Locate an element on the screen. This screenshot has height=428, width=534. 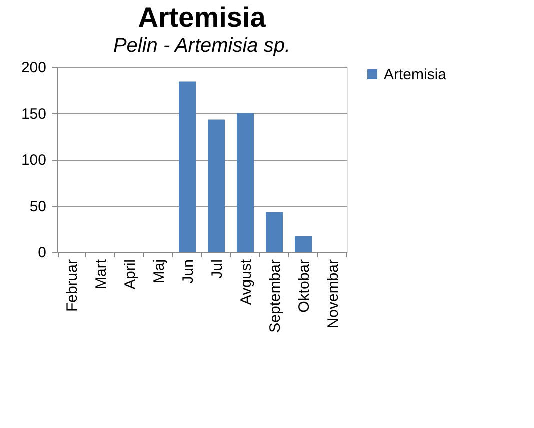
x-tick-label: Oktobar is located at coordinates (304, 286).